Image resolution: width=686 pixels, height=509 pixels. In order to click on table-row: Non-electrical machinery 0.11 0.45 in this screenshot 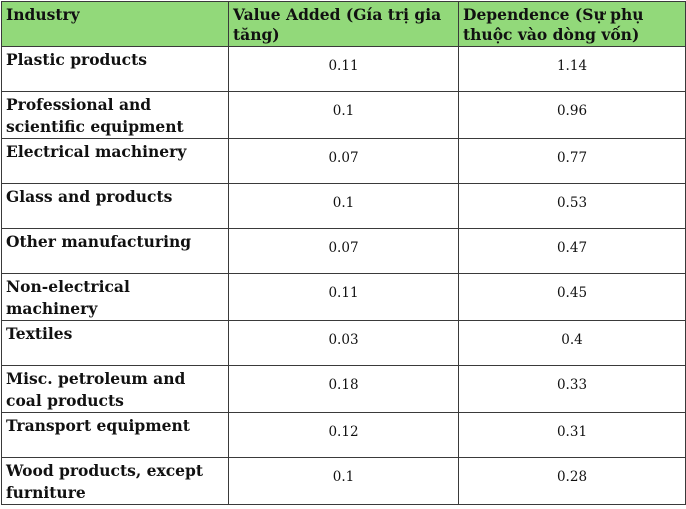, I will do `click(343, 297)`.